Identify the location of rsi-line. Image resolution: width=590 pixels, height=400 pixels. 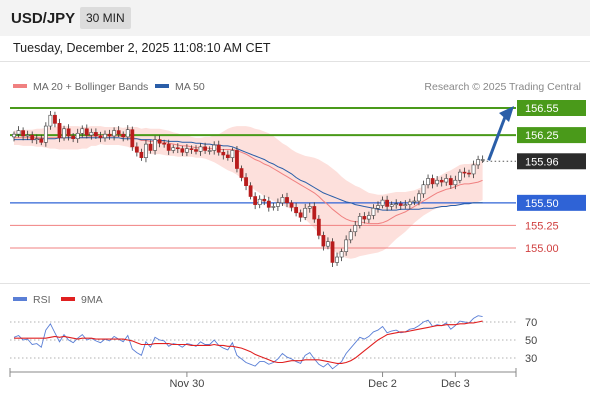
(248, 342).